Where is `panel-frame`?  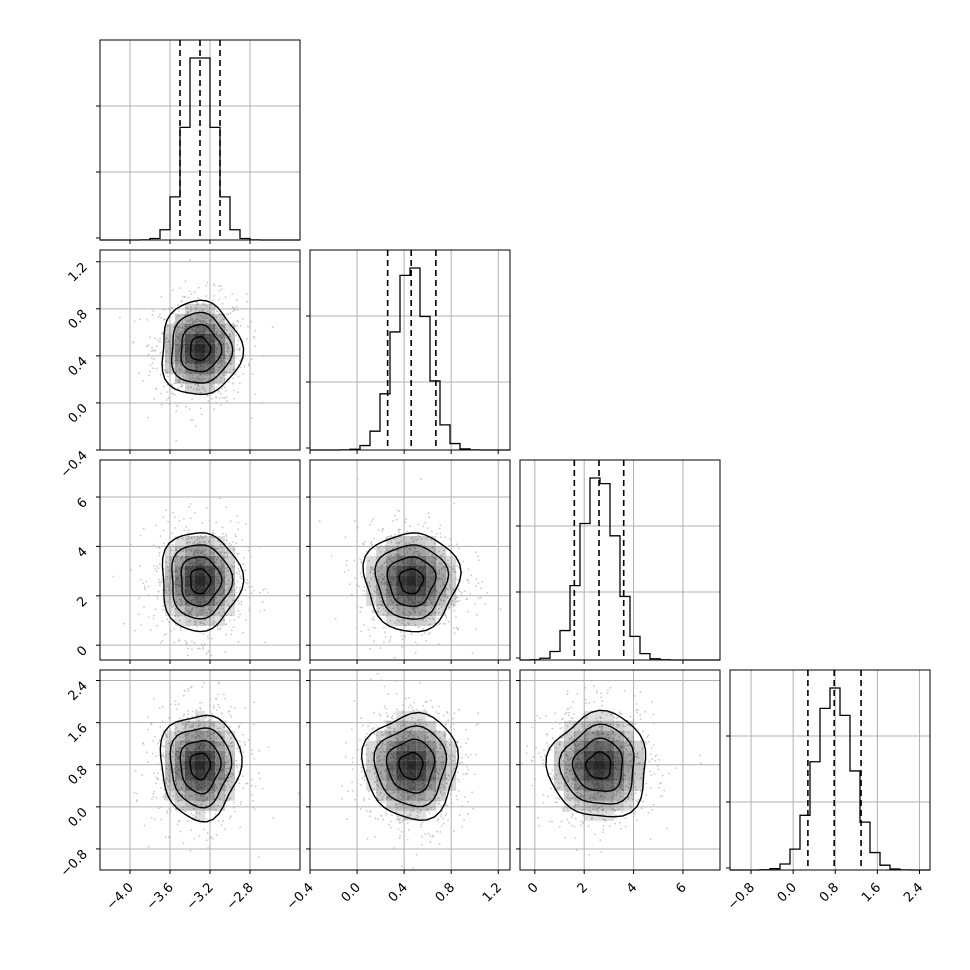 panel-frame is located at coordinates (830, 770).